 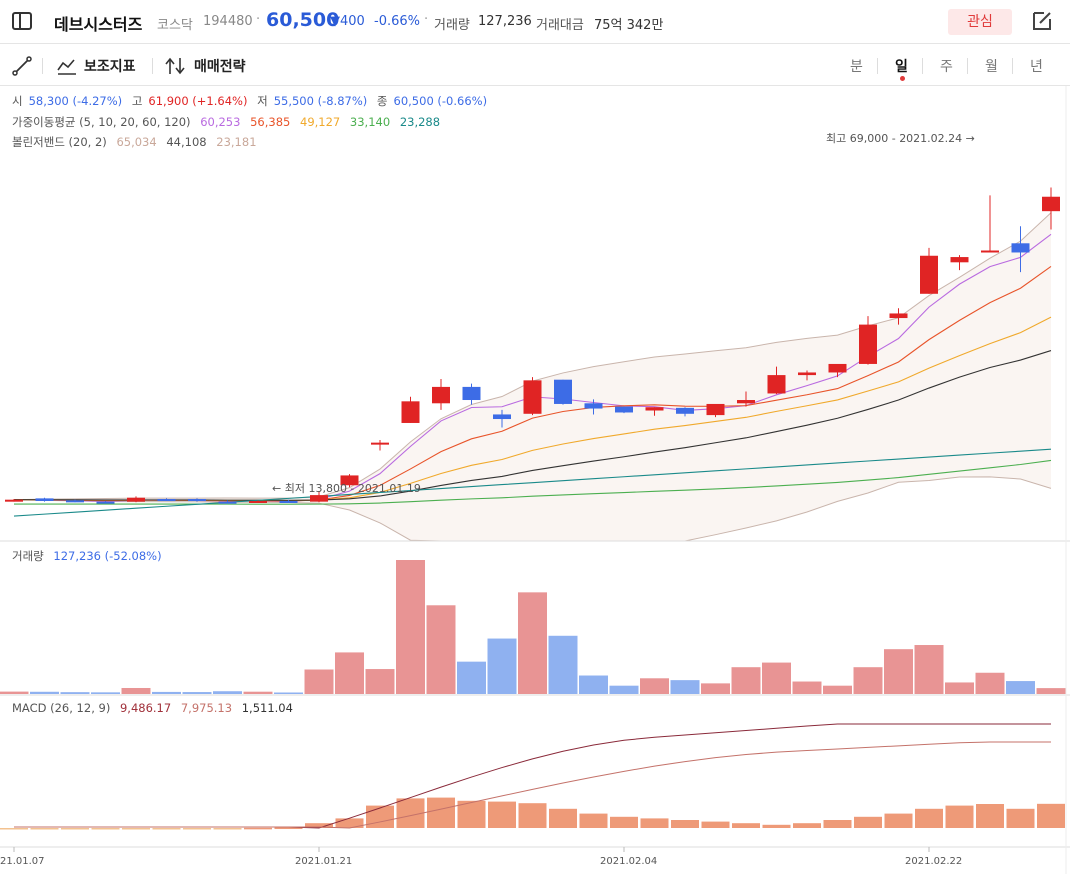 What do you see at coordinates (901, 67) in the screenshot?
I see `period-tab-day: 일` at bounding box center [901, 67].